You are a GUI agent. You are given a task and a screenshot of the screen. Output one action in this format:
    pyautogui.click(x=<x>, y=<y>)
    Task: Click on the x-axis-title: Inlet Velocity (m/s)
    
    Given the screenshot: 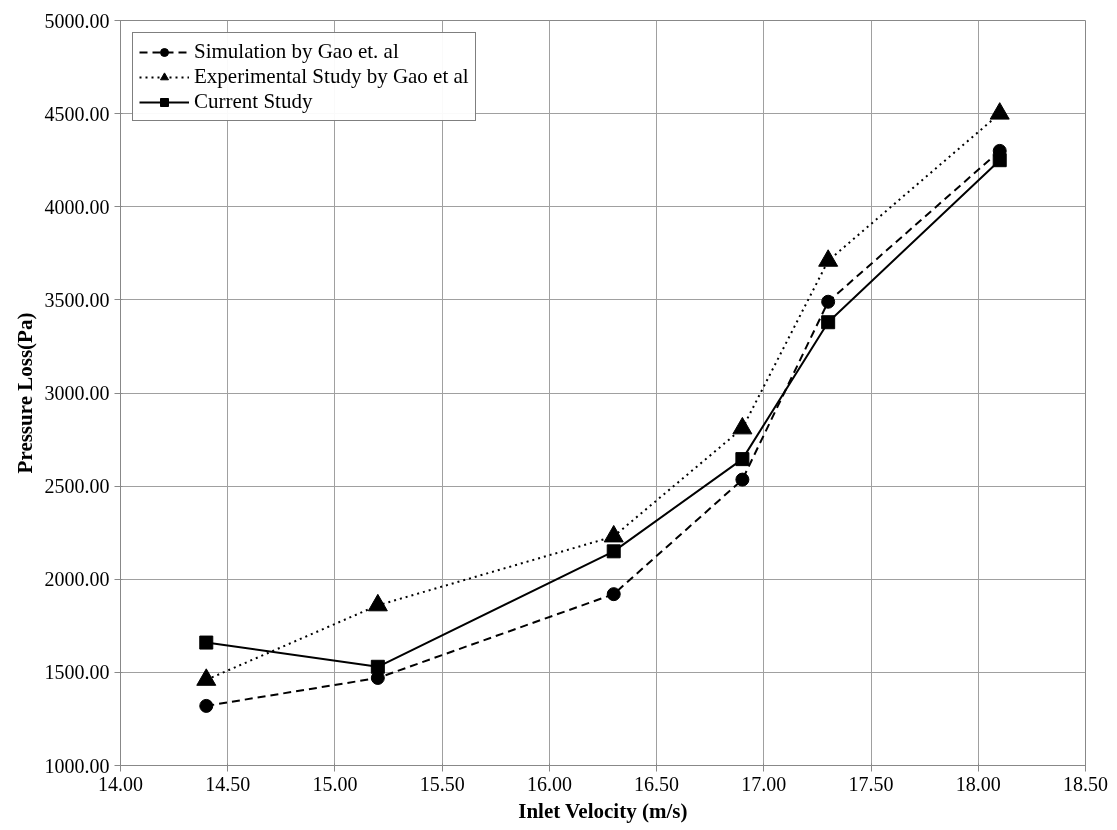 What is the action you would take?
    pyautogui.click(x=603, y=810)
    